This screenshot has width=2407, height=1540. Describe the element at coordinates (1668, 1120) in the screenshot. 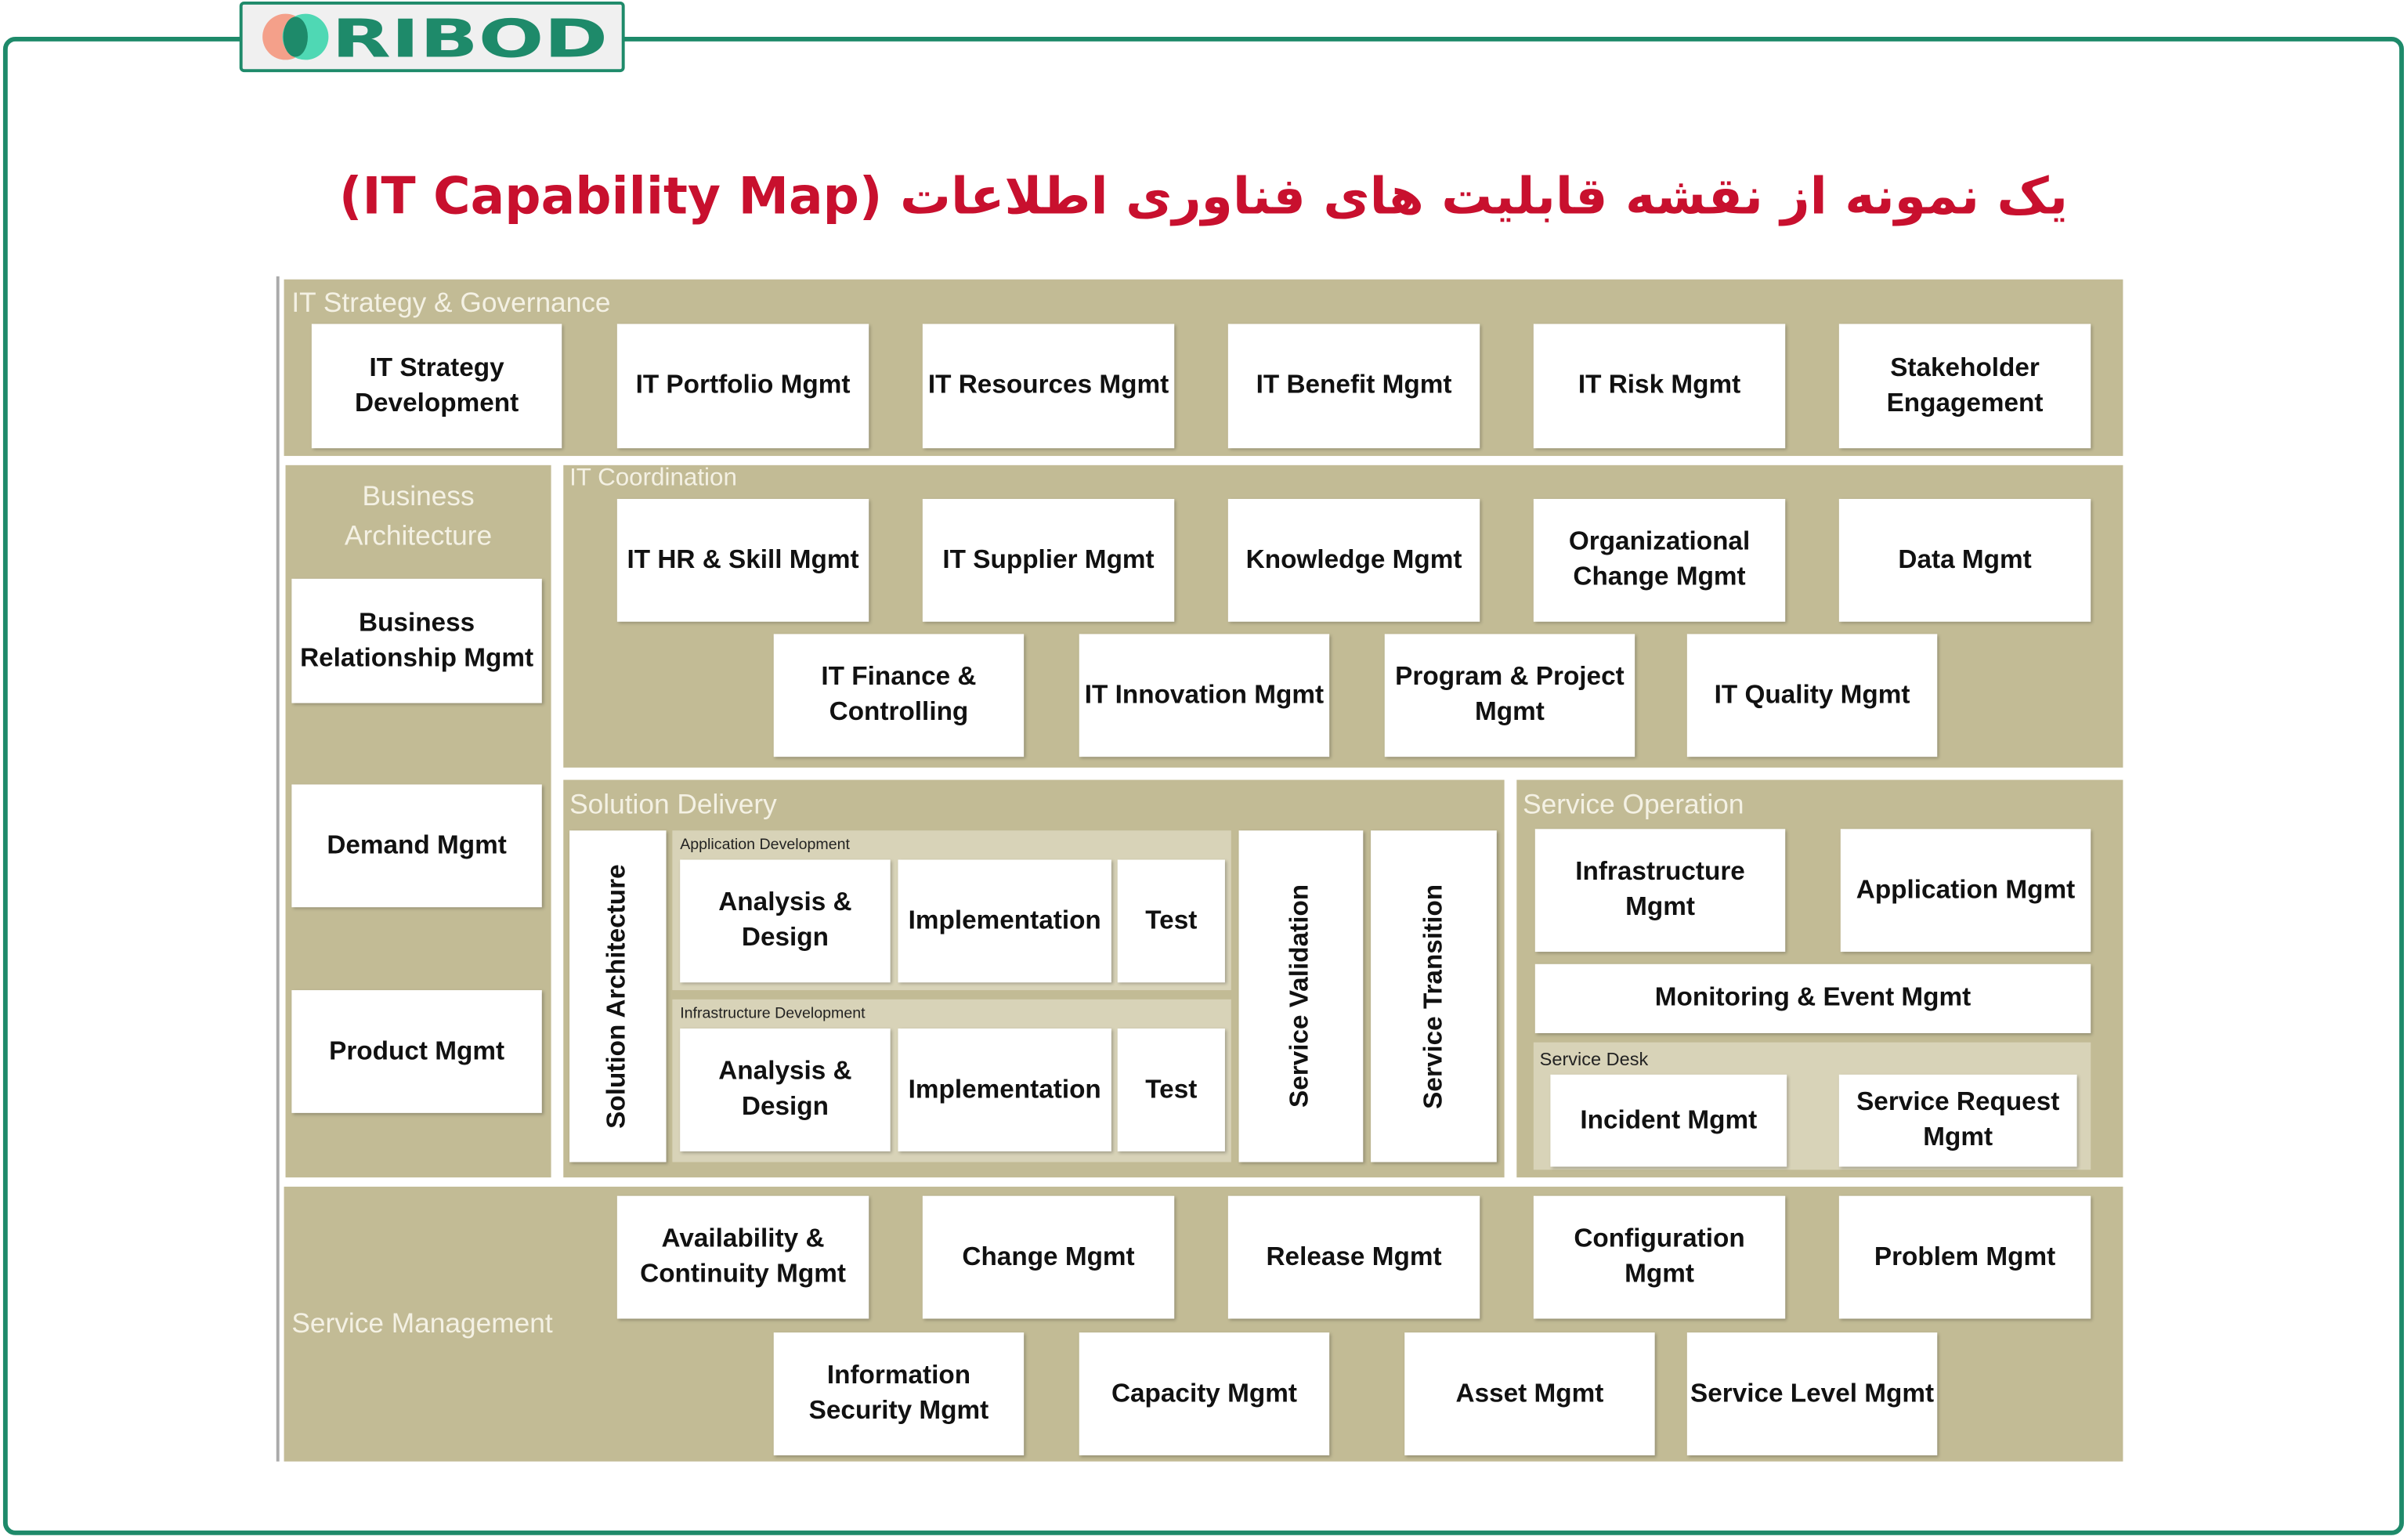

I see `capability-incident-mgmt: Incident Mgmt` at that location.